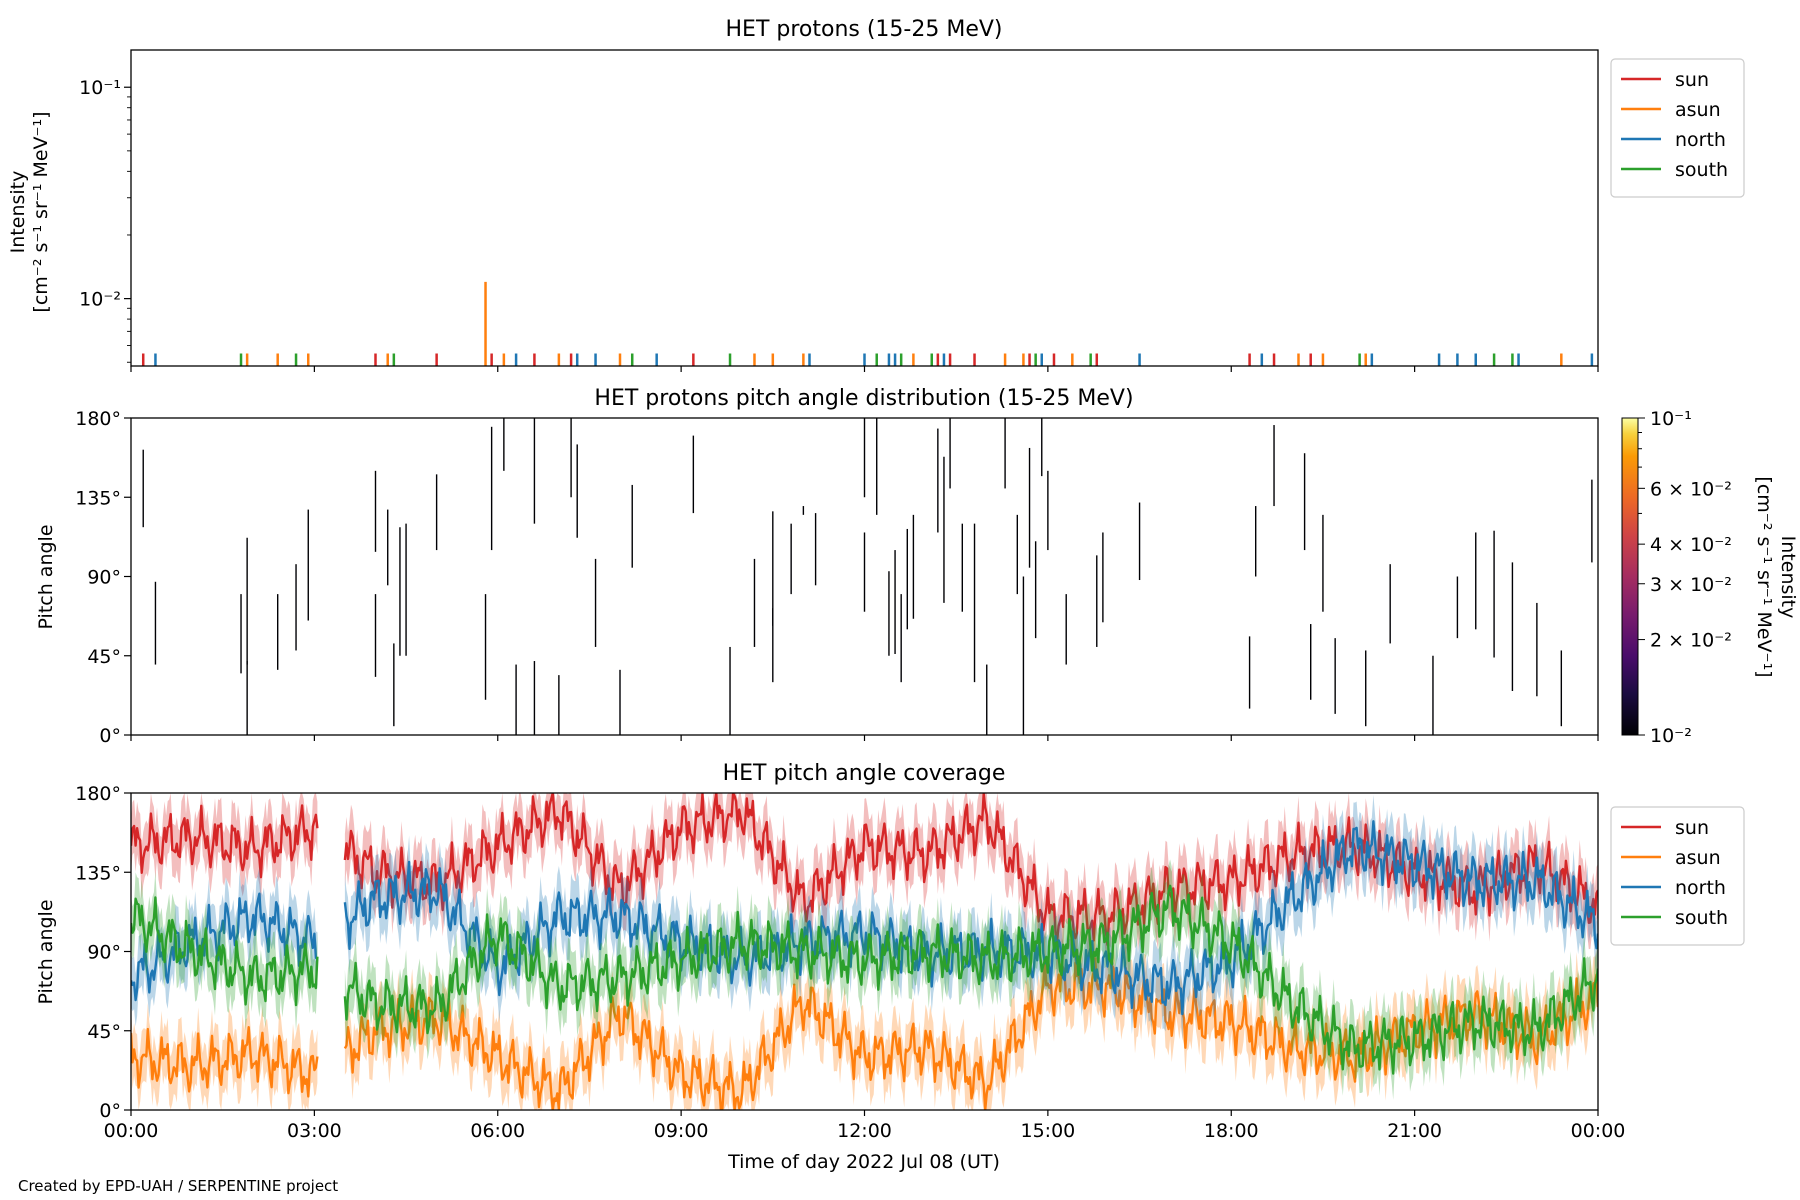 Image resolution: width=1800 pixels, height=1200 pixels. Describe the element at coordinates (1691, 641) in the screenshot. I see `colorbar-tick-label: 2 × 10⁻²` at that location.